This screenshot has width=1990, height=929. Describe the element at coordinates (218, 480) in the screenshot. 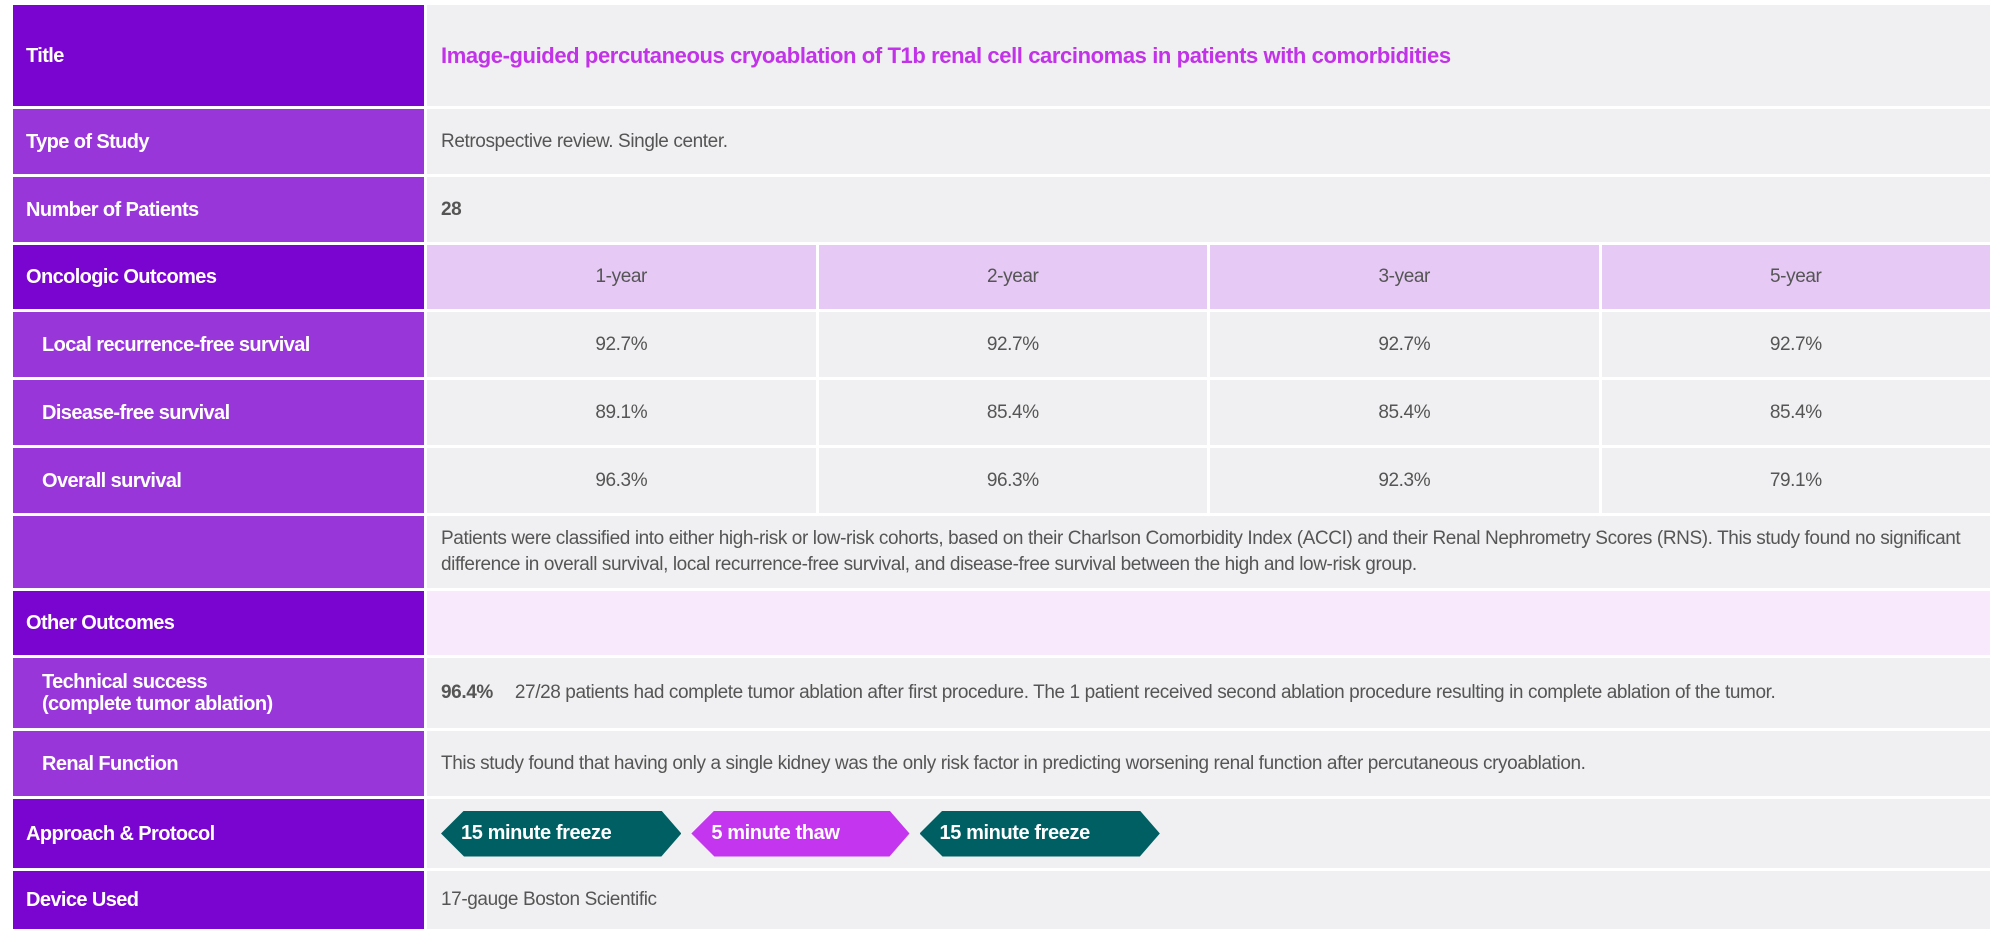

I see `row-label: Overall survival` at that location.